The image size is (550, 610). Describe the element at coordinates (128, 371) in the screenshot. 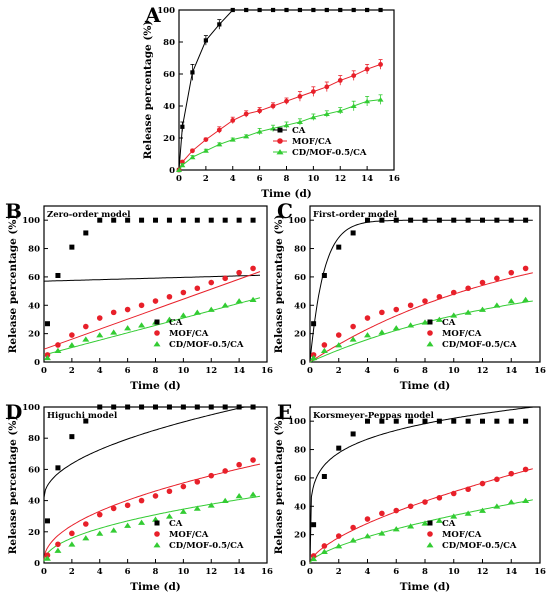

I see `x-tick-label: 6` at that location.